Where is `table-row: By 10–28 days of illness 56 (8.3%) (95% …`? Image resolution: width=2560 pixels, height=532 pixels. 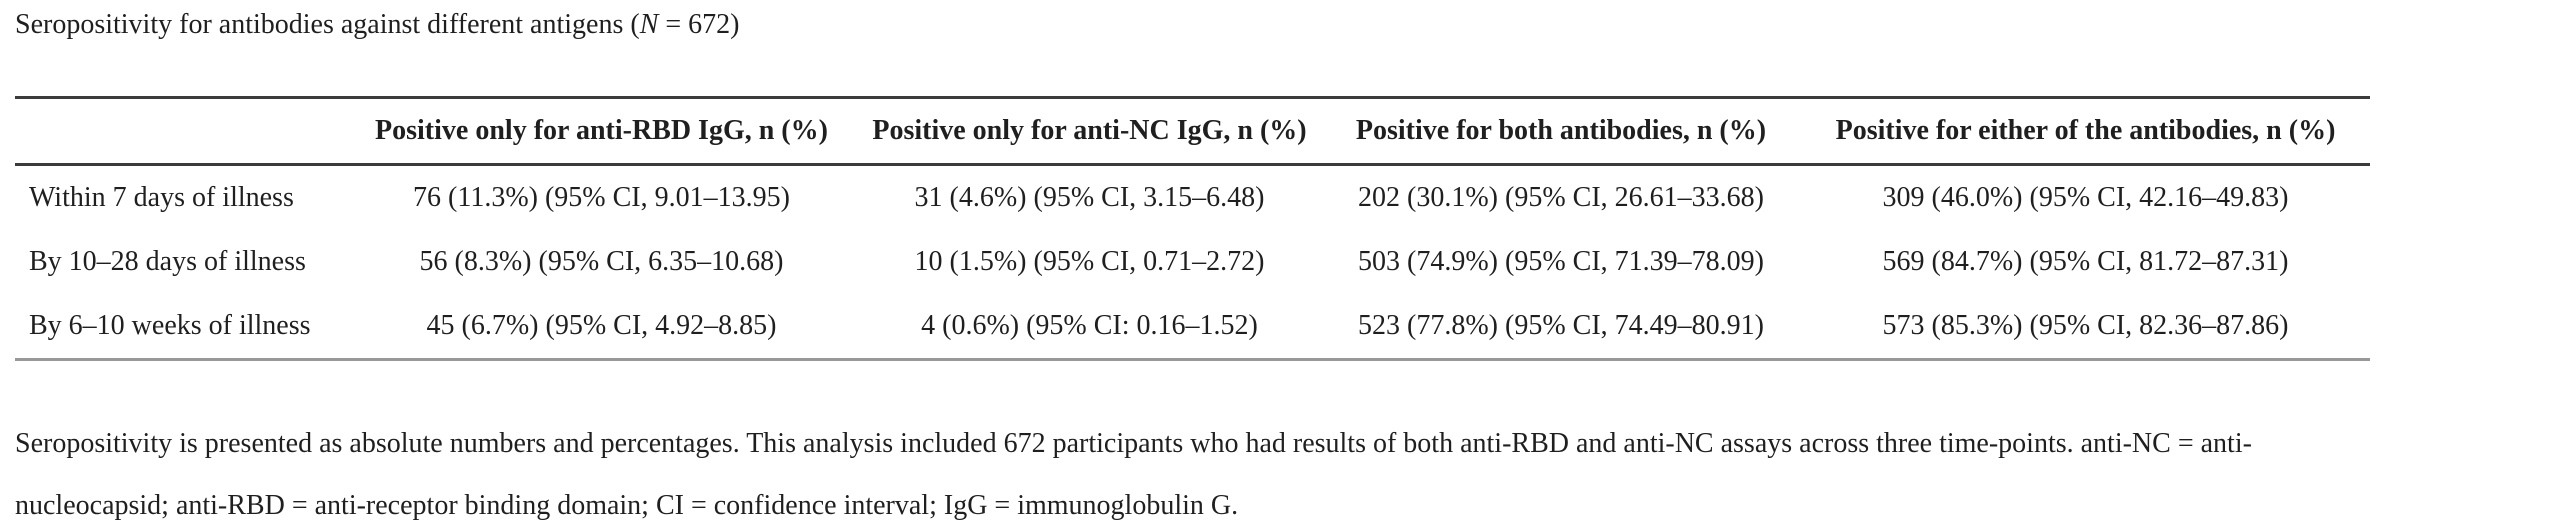 table-row: By 10–28 days of illness 56 (8.3%) (95% … is located at coordinates (1192, 262).